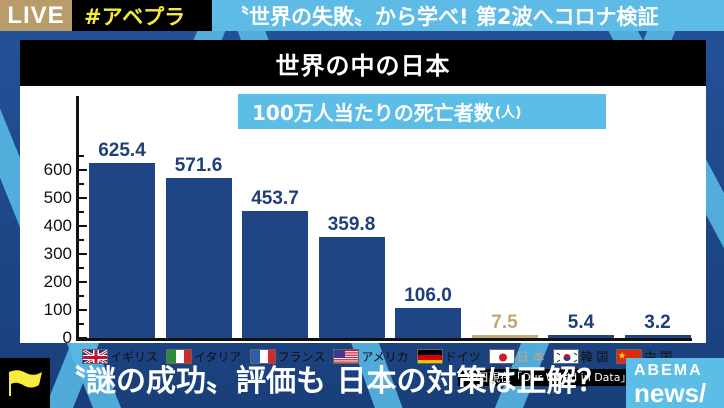 This screenshot has width=724, height=408. I want to click on legend-item: 韓 国, so click(580, 356).